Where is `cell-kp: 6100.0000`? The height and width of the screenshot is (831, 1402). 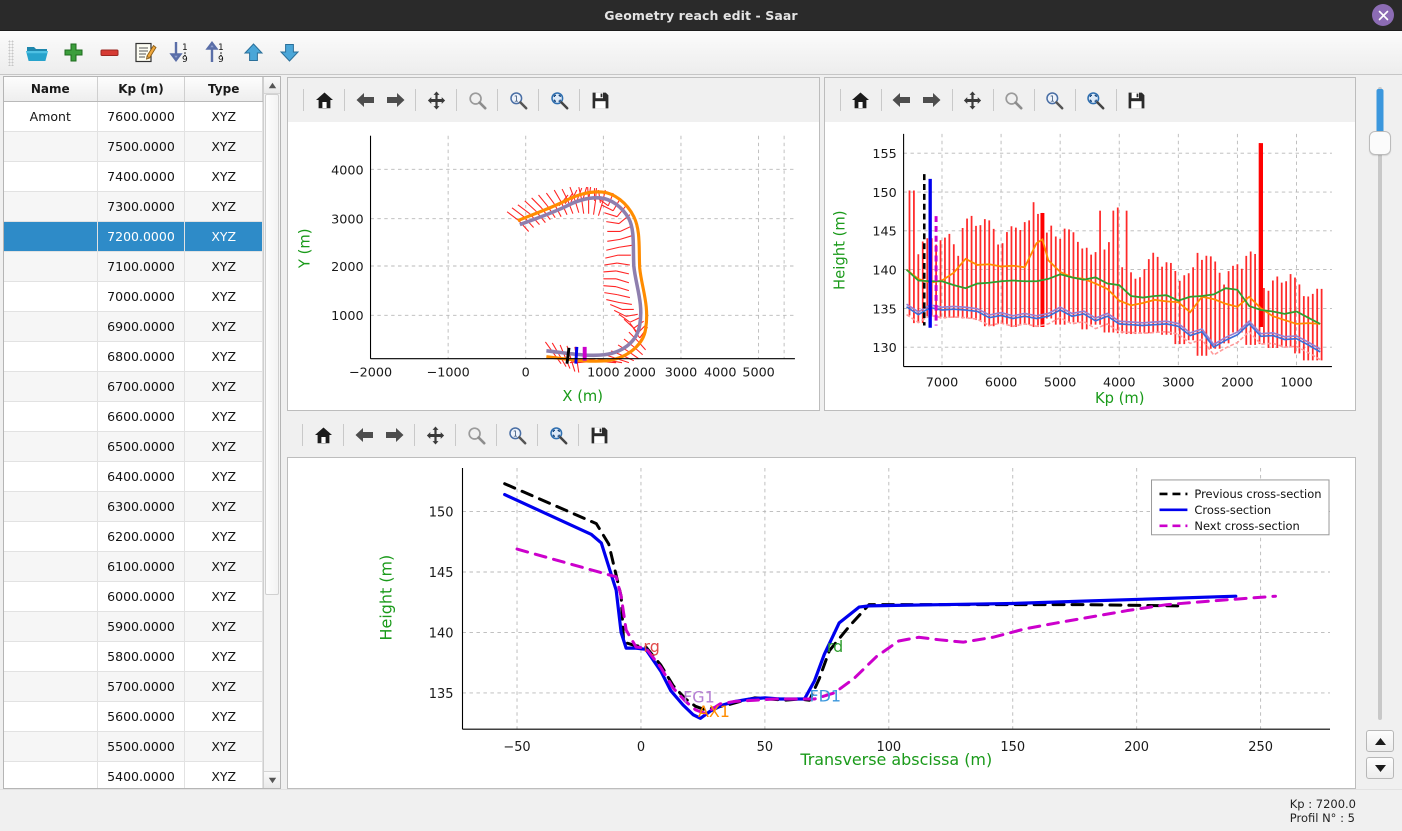 cell-kp: 6100.0000 is located at coordinates (141, 566).